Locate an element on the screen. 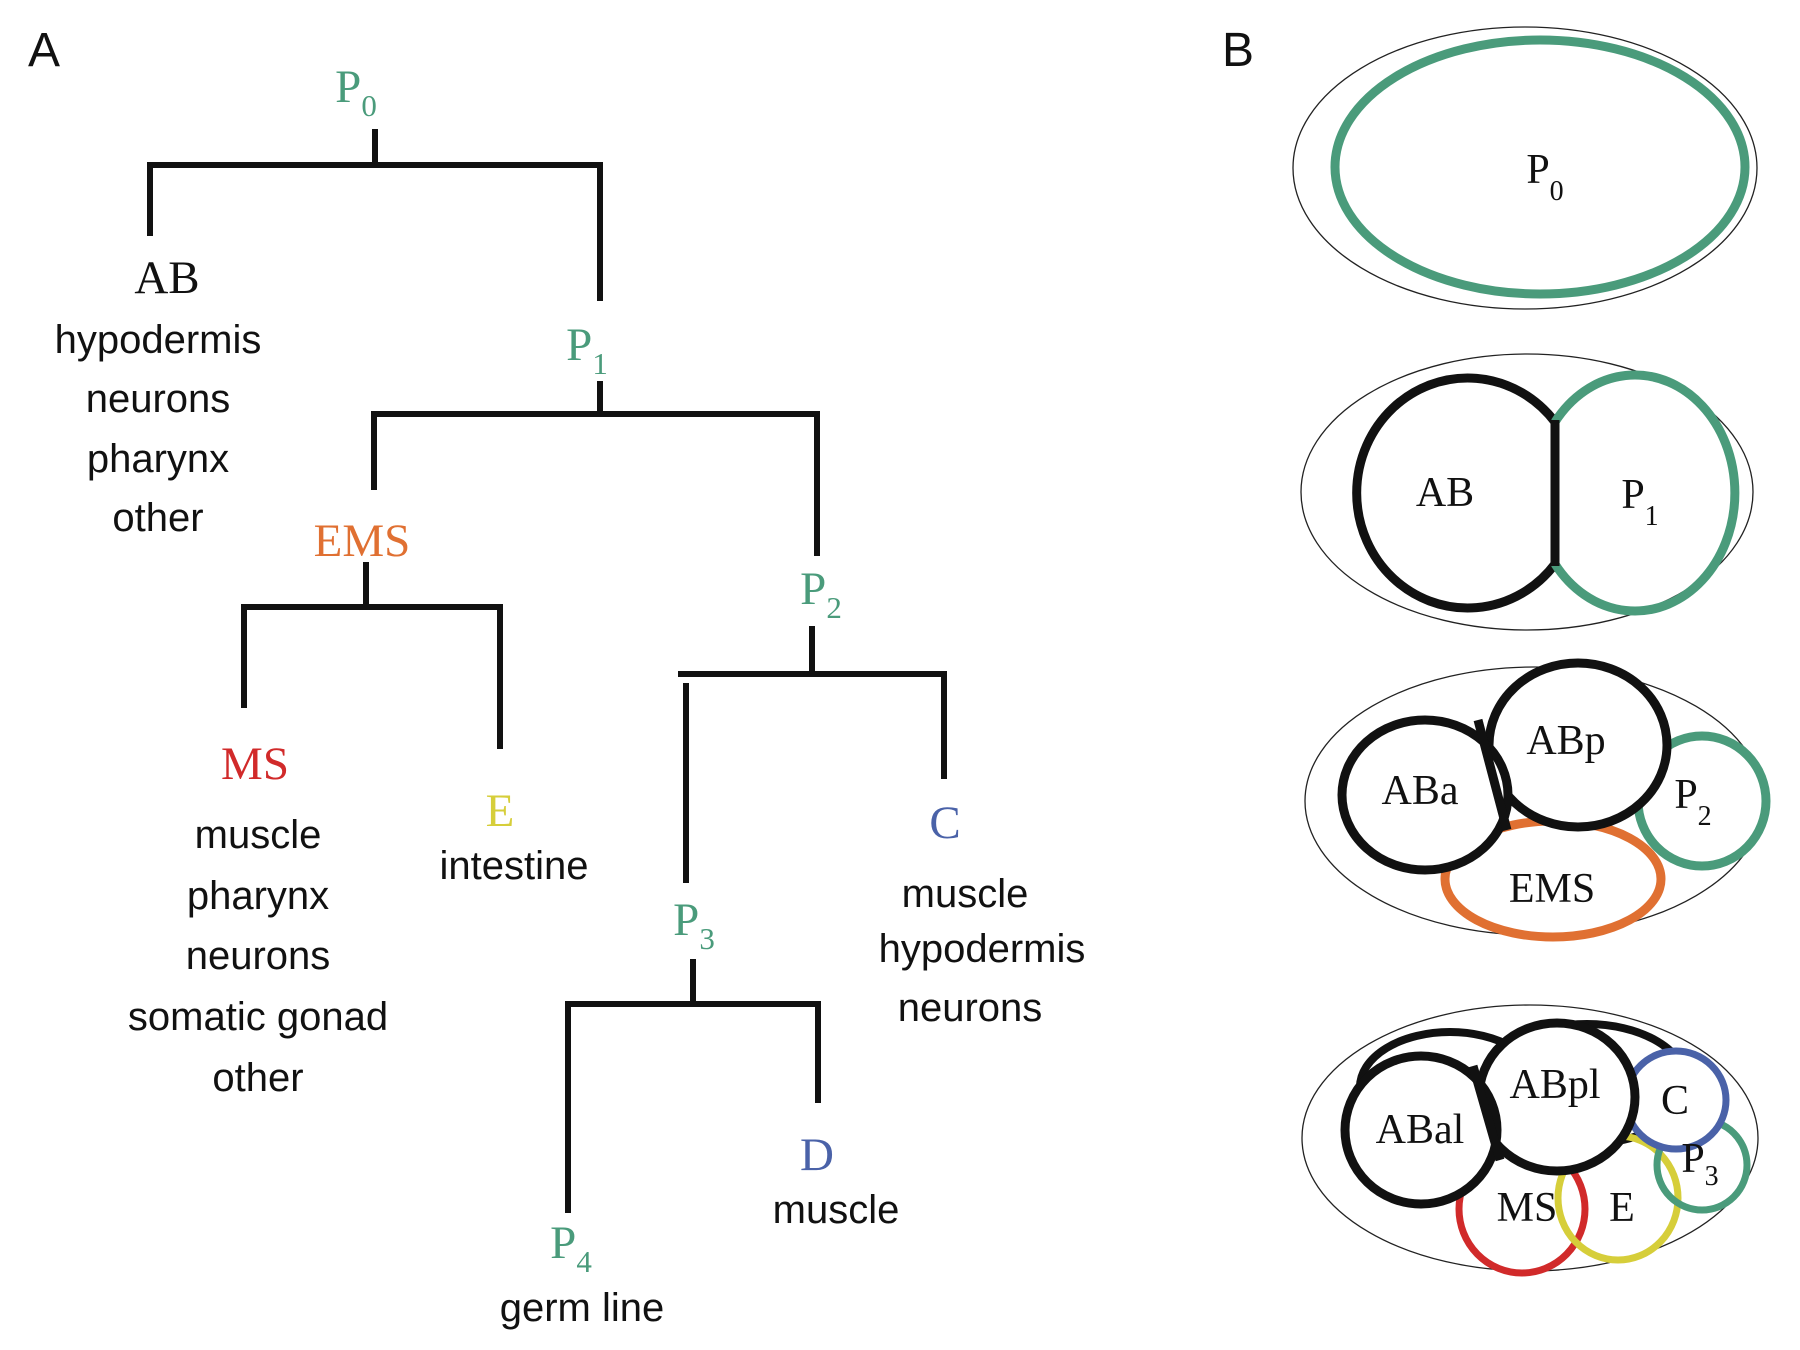 The height and width of the screenshot is (1350, 1800). ab-fate: neurons is located at coordinates (158, 399).